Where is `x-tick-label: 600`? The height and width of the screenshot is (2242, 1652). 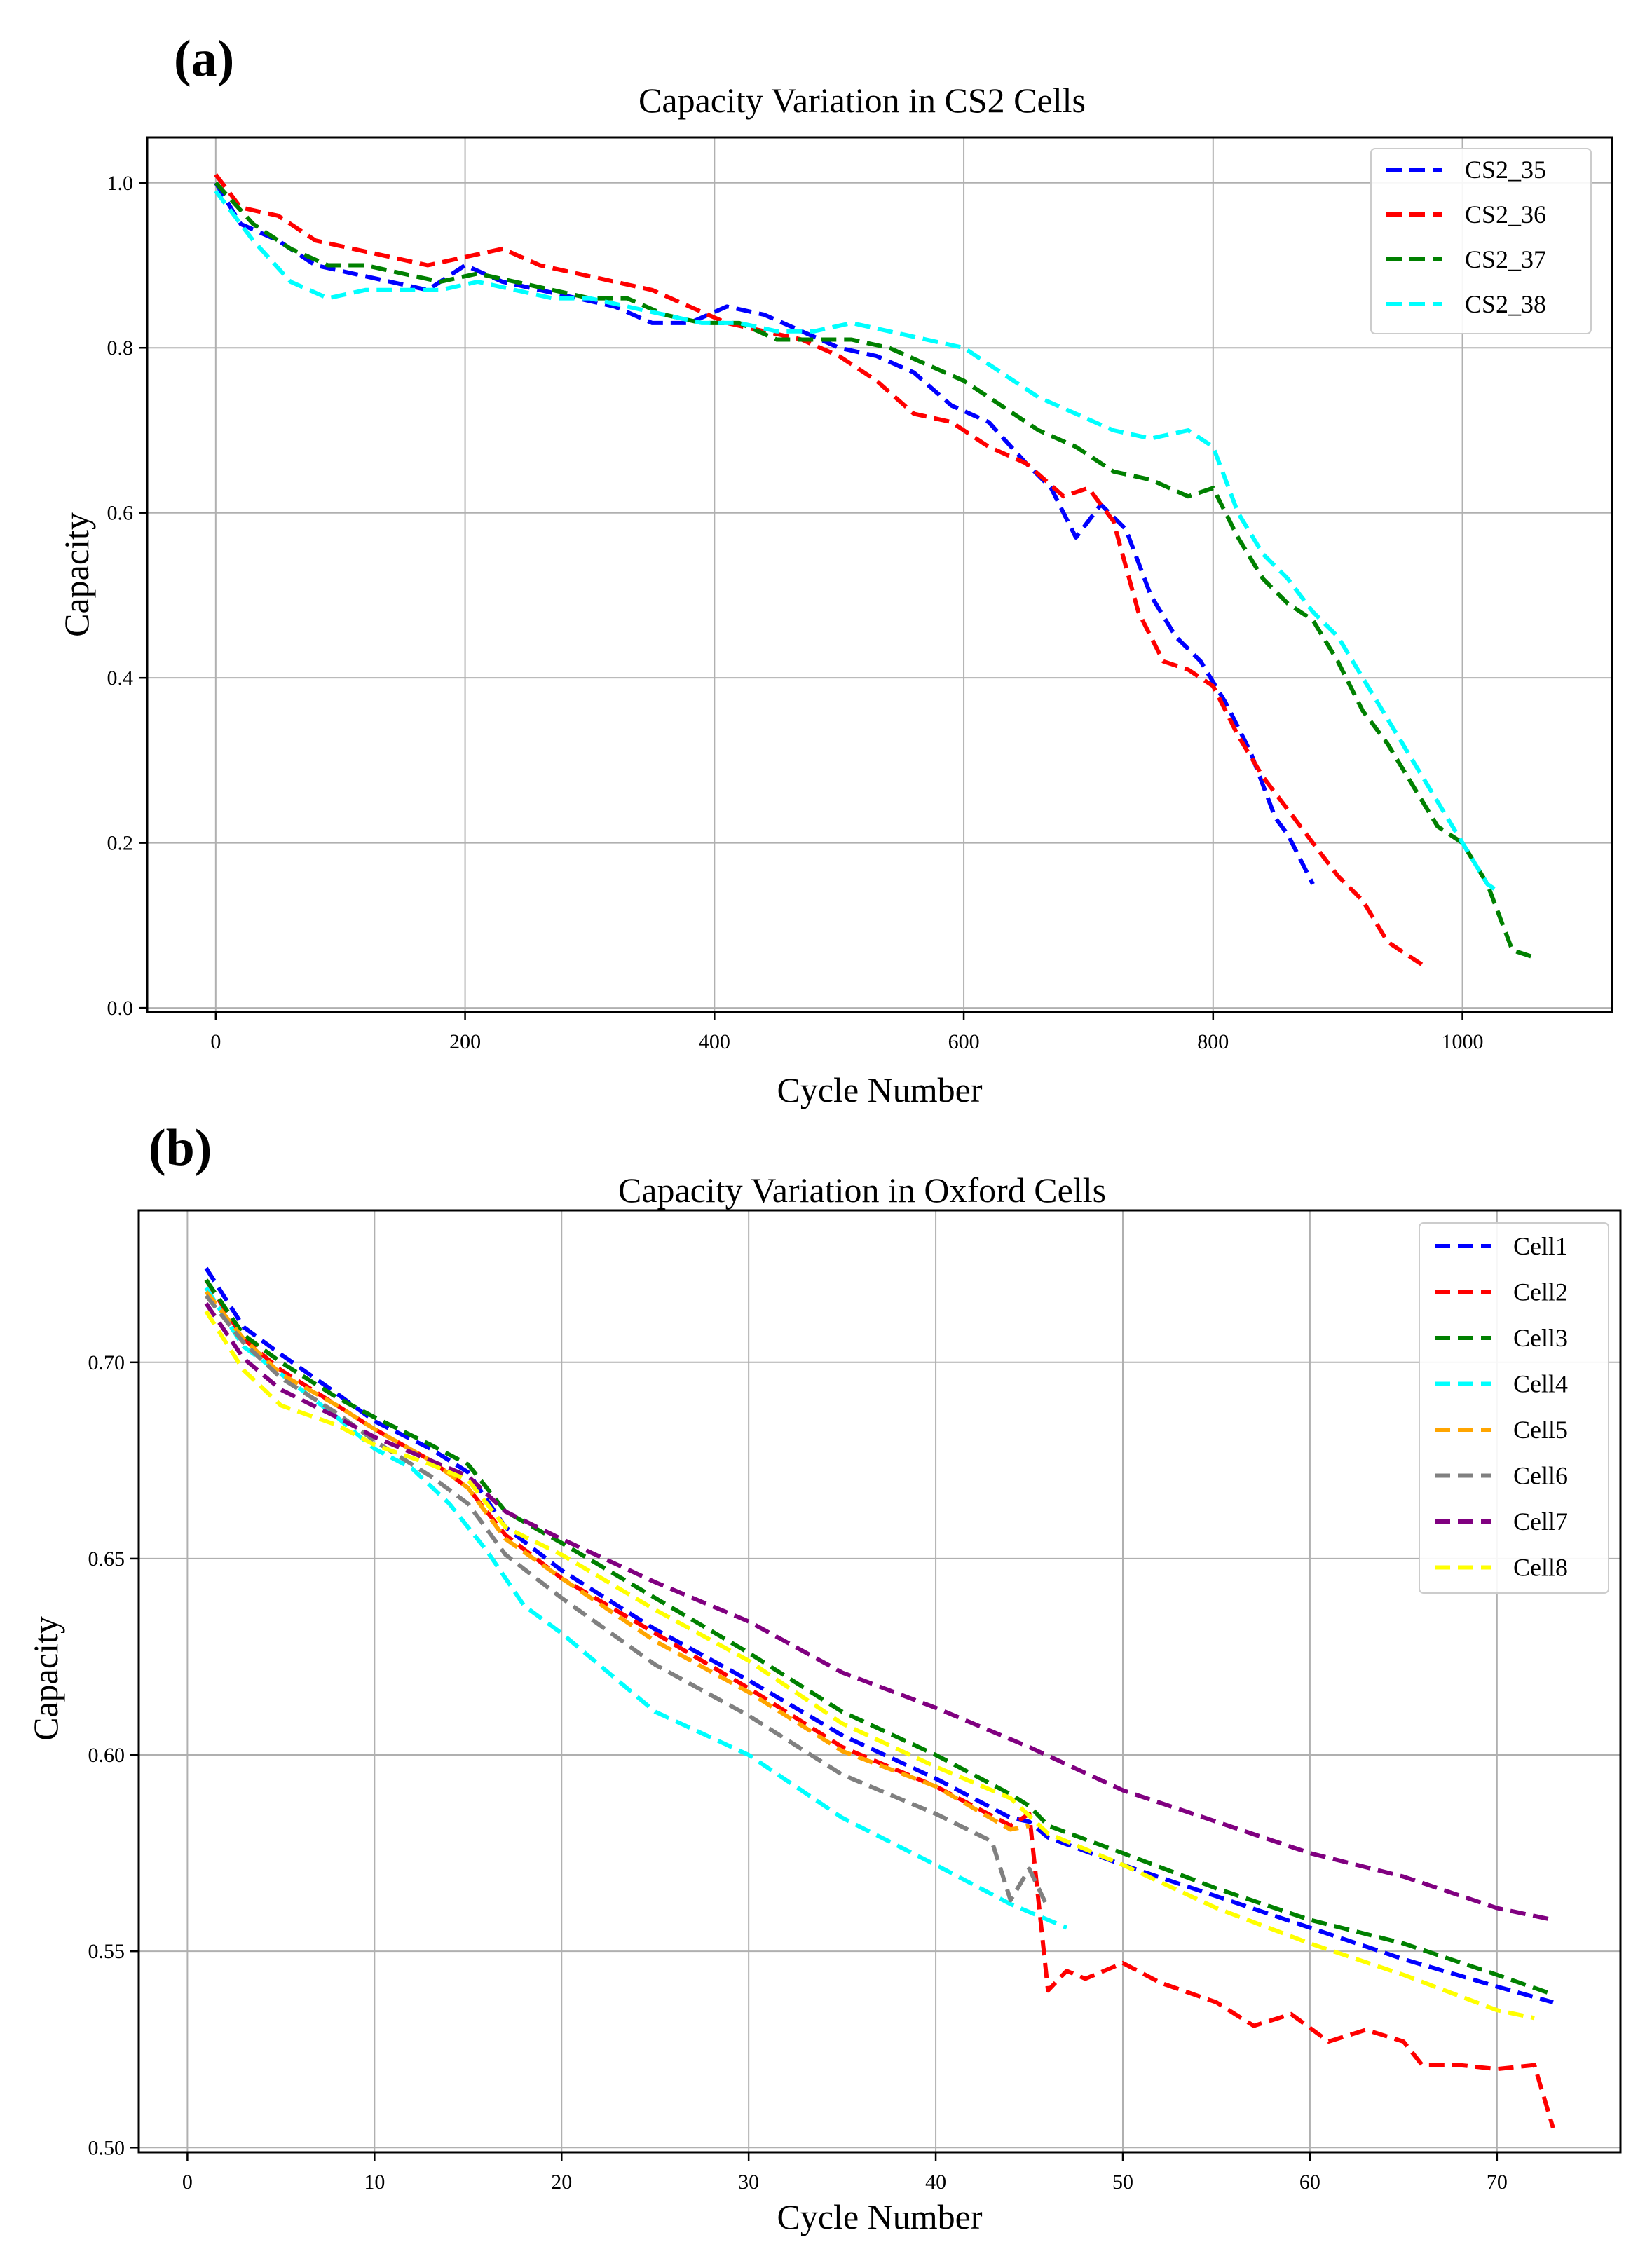
x-tick-label: 600 is located at coordinates (964, 1041).